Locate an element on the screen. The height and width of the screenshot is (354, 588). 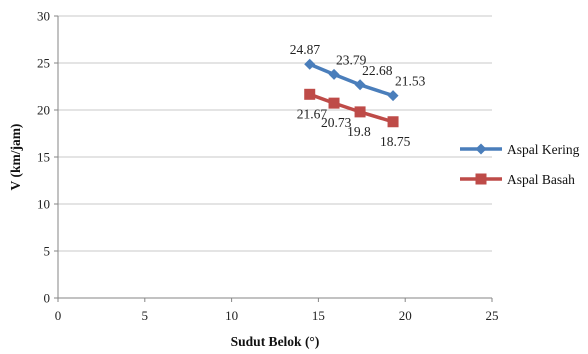
data-label: 22.68 is located at coordinates (377, 70).